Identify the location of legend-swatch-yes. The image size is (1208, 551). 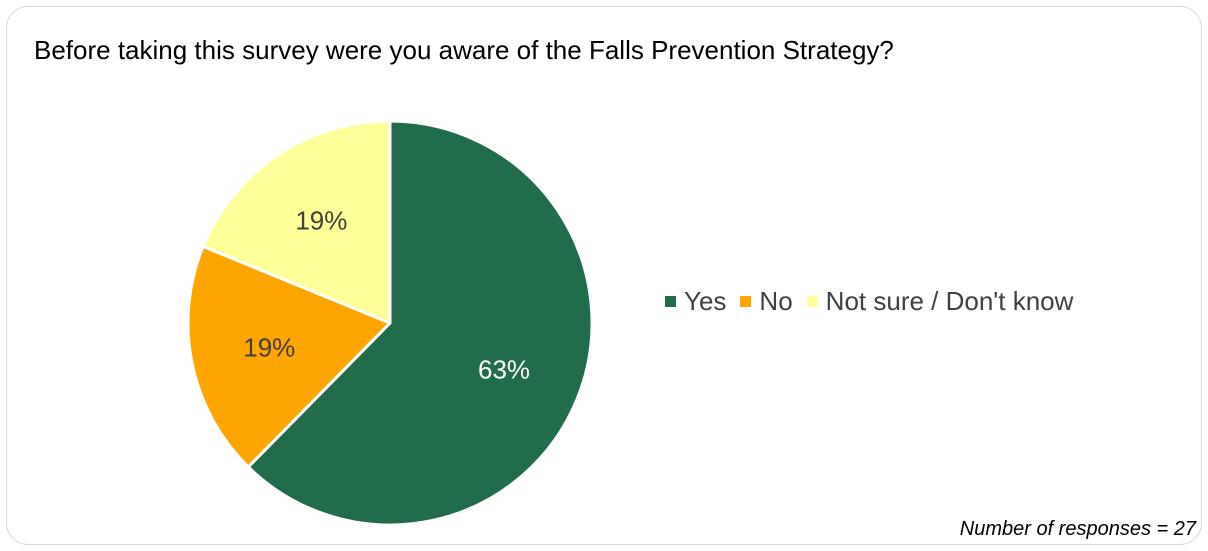
(670, 301).